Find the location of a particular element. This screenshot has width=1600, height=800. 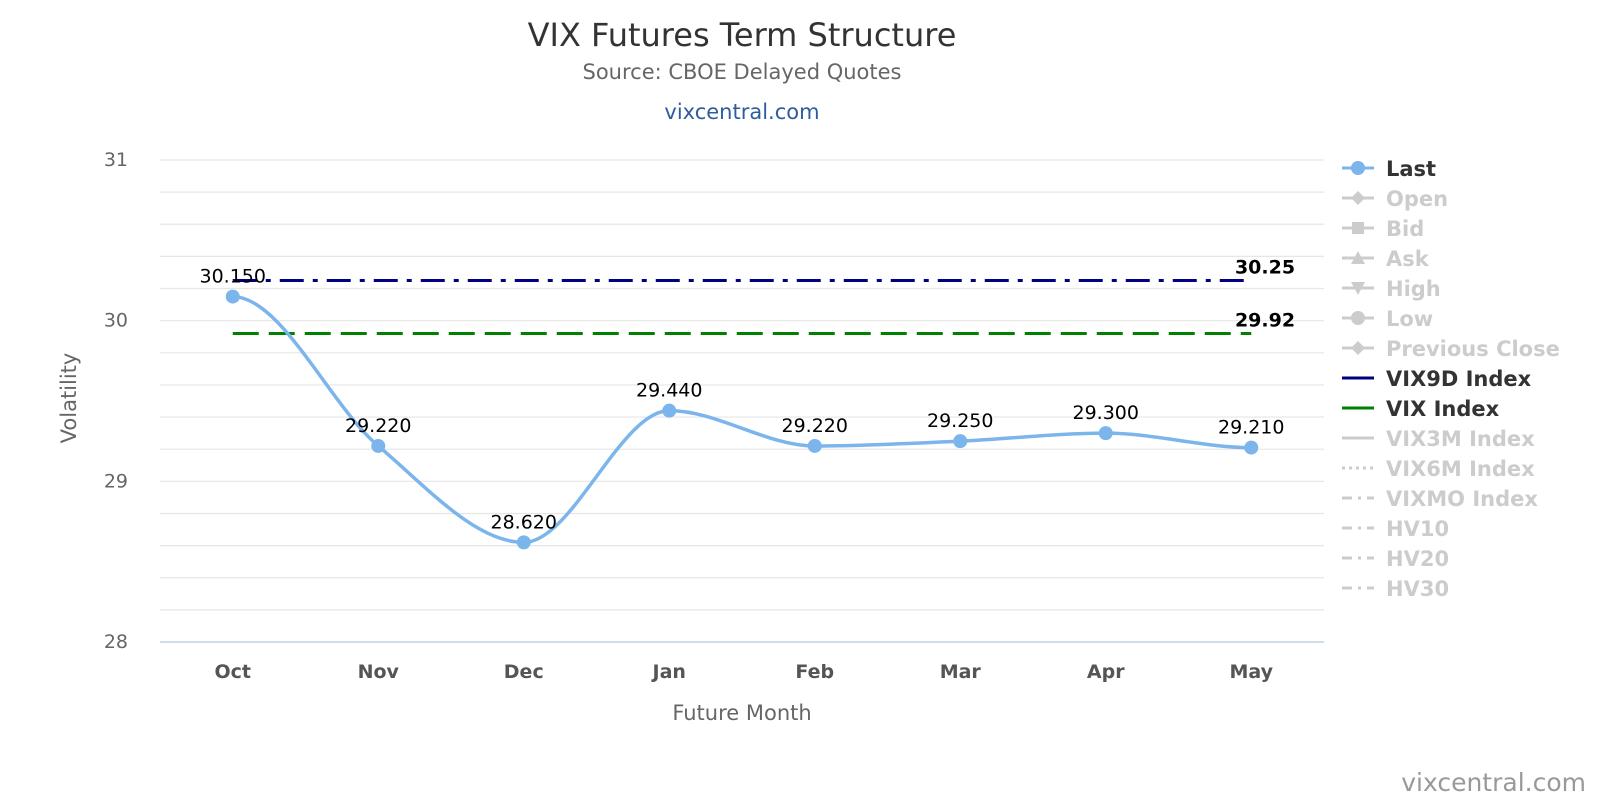

legend-label: VIX6M Index is located at coordinates (1460, 469).